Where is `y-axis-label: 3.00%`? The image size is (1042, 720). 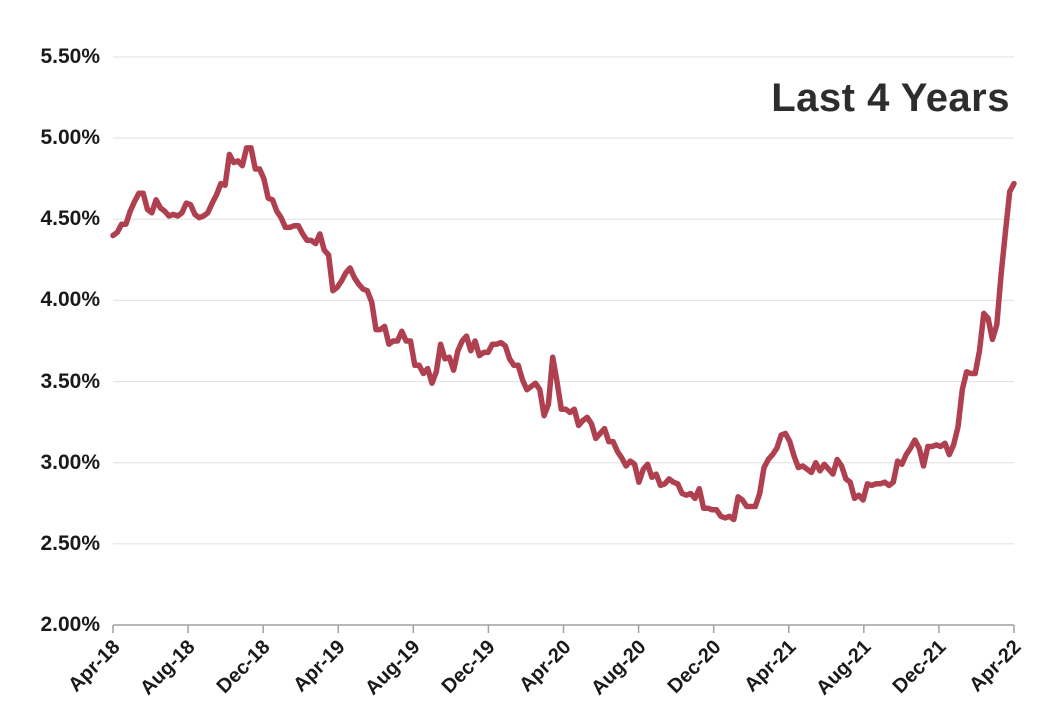
y-axis-label: 3.00% is located at coordinates (70, 462).